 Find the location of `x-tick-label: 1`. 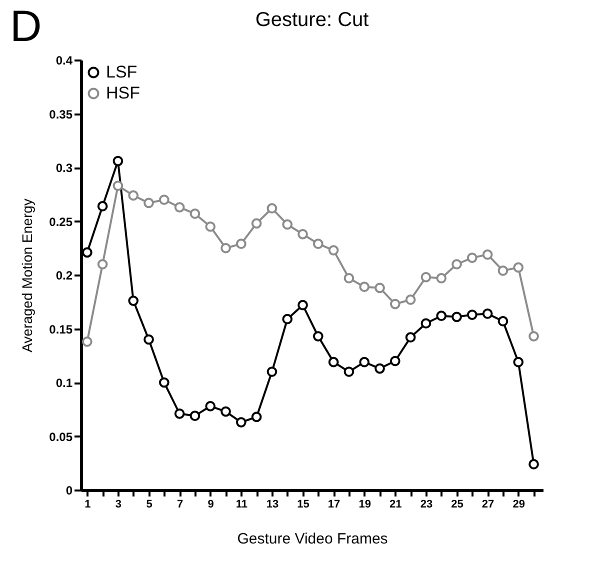

x-tick-label: 1 is located at coordinates (87, 504).